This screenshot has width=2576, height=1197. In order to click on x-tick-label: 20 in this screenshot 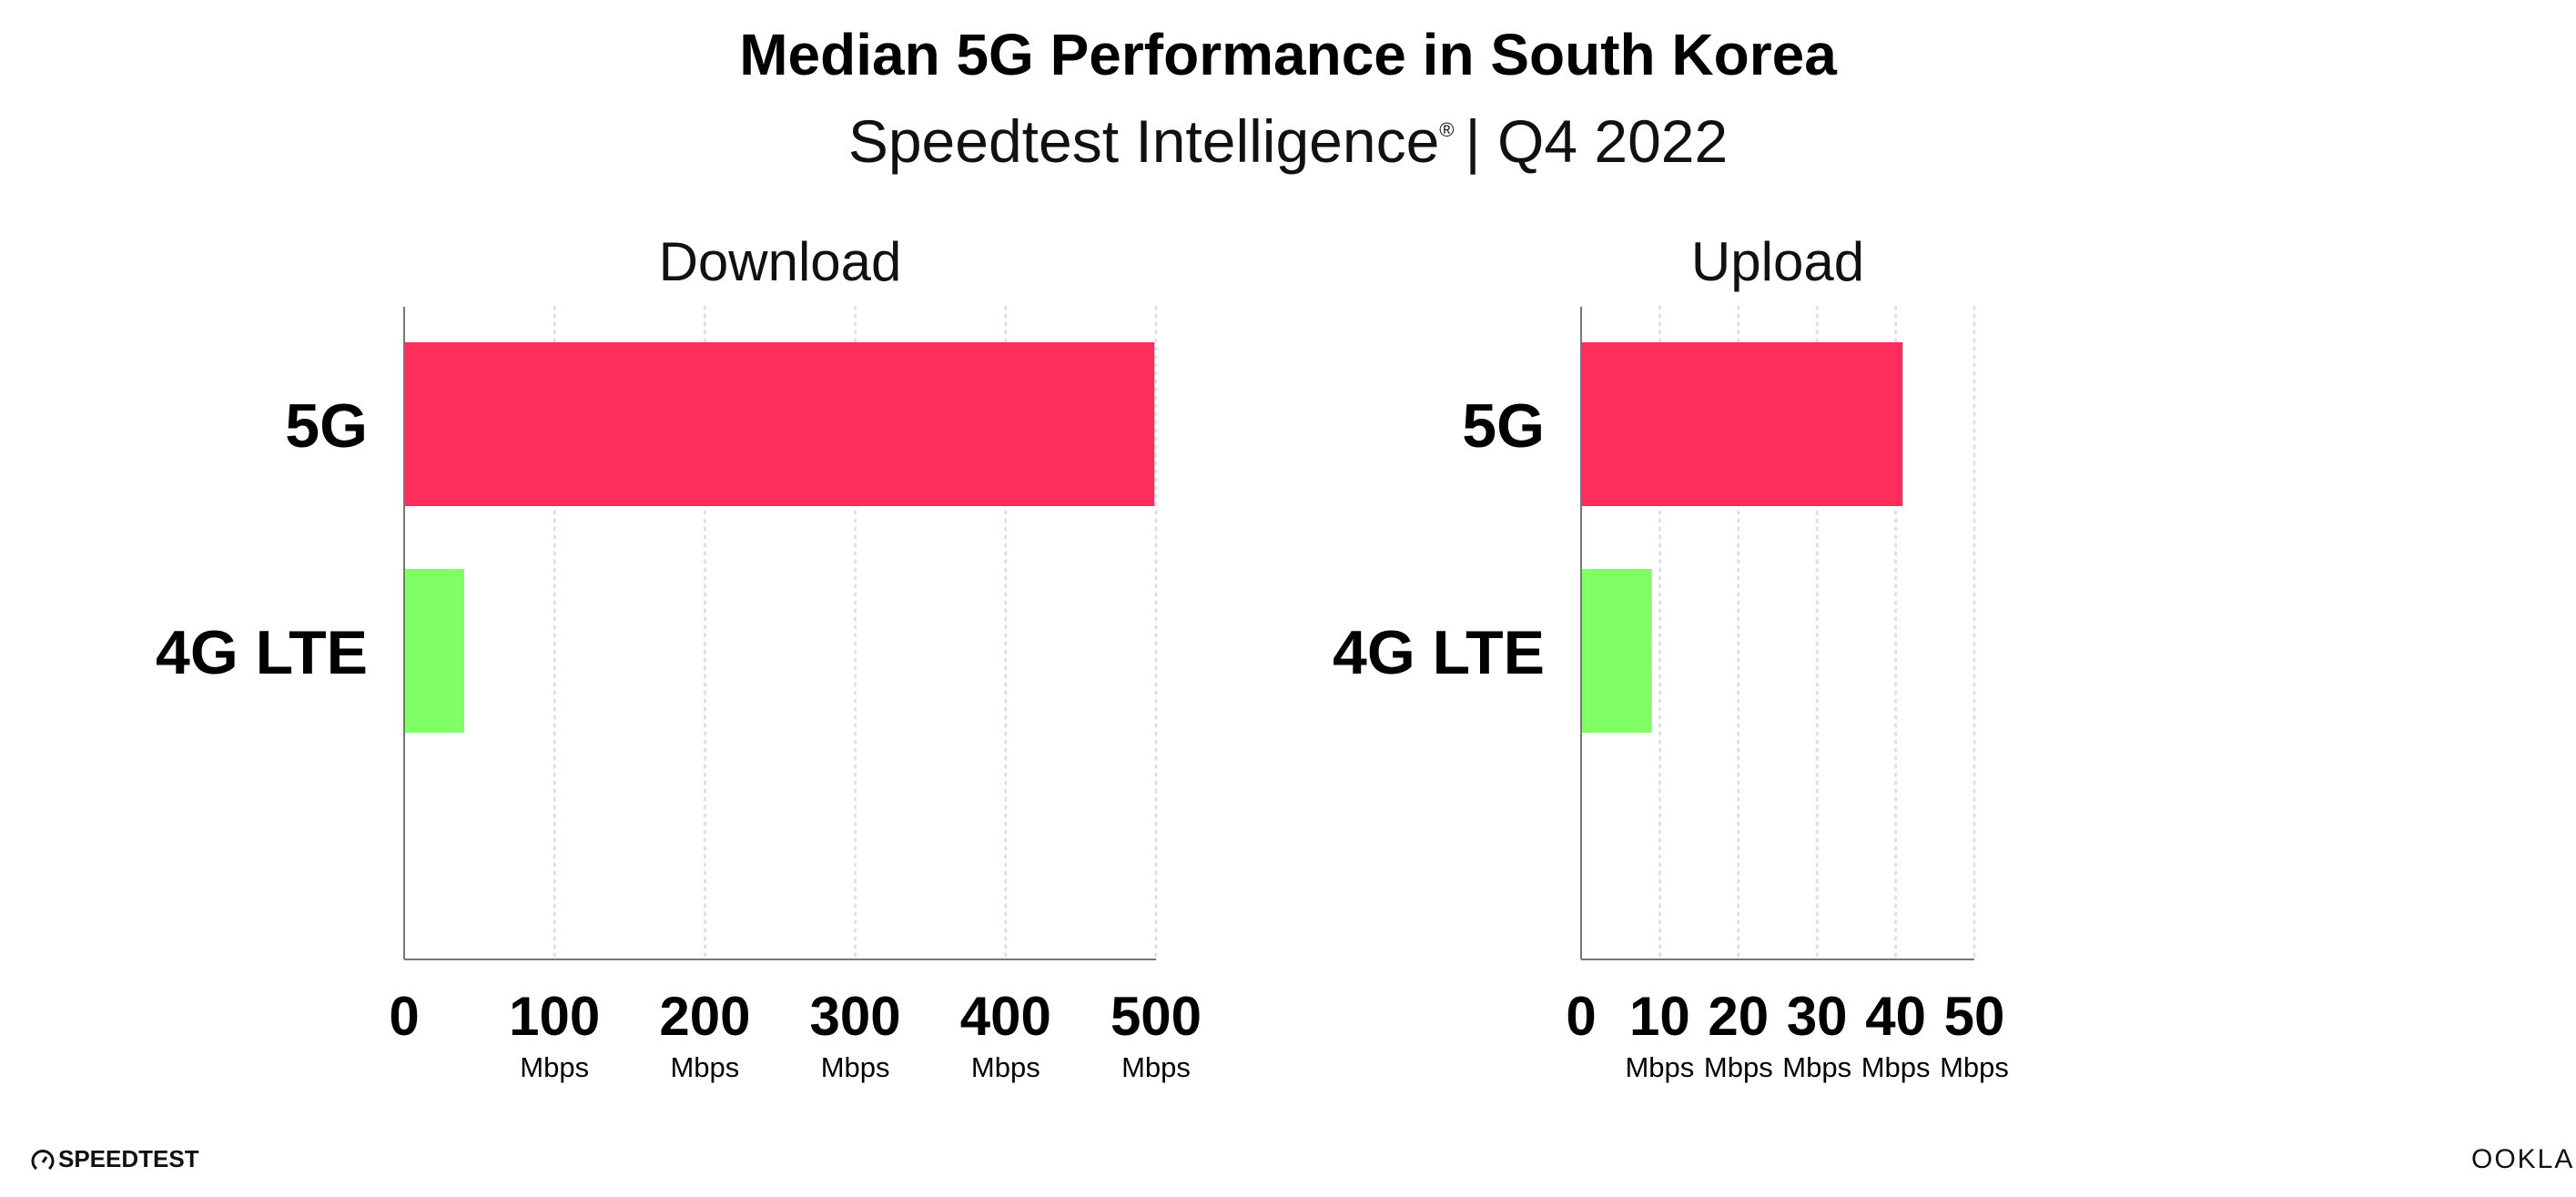, I will do `click(1738, 1017)`.